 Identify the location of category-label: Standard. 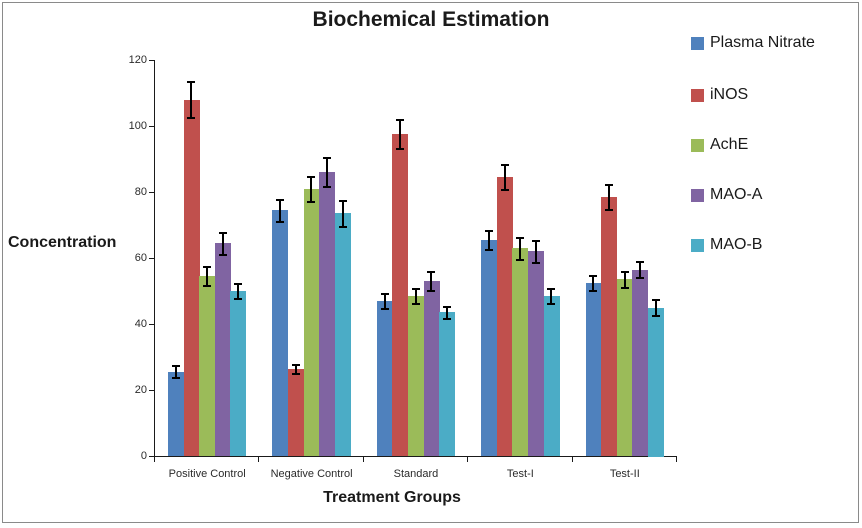
(416, 474).